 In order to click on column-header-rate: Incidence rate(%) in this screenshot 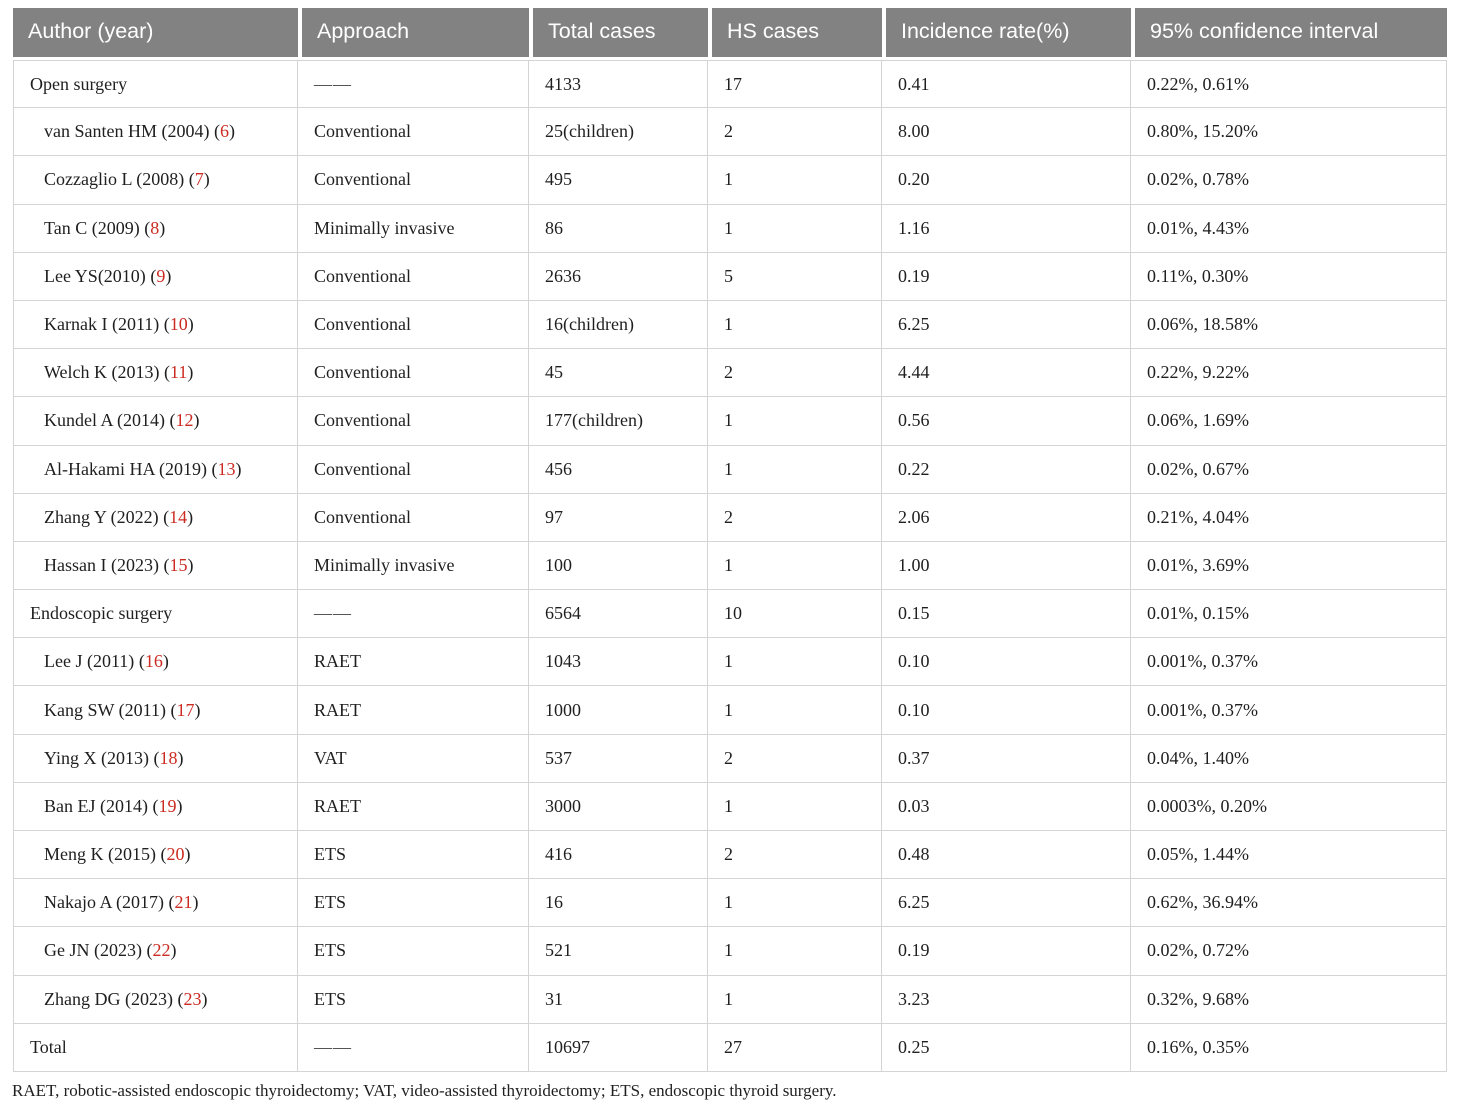, I will do `click(1006, 34)`.